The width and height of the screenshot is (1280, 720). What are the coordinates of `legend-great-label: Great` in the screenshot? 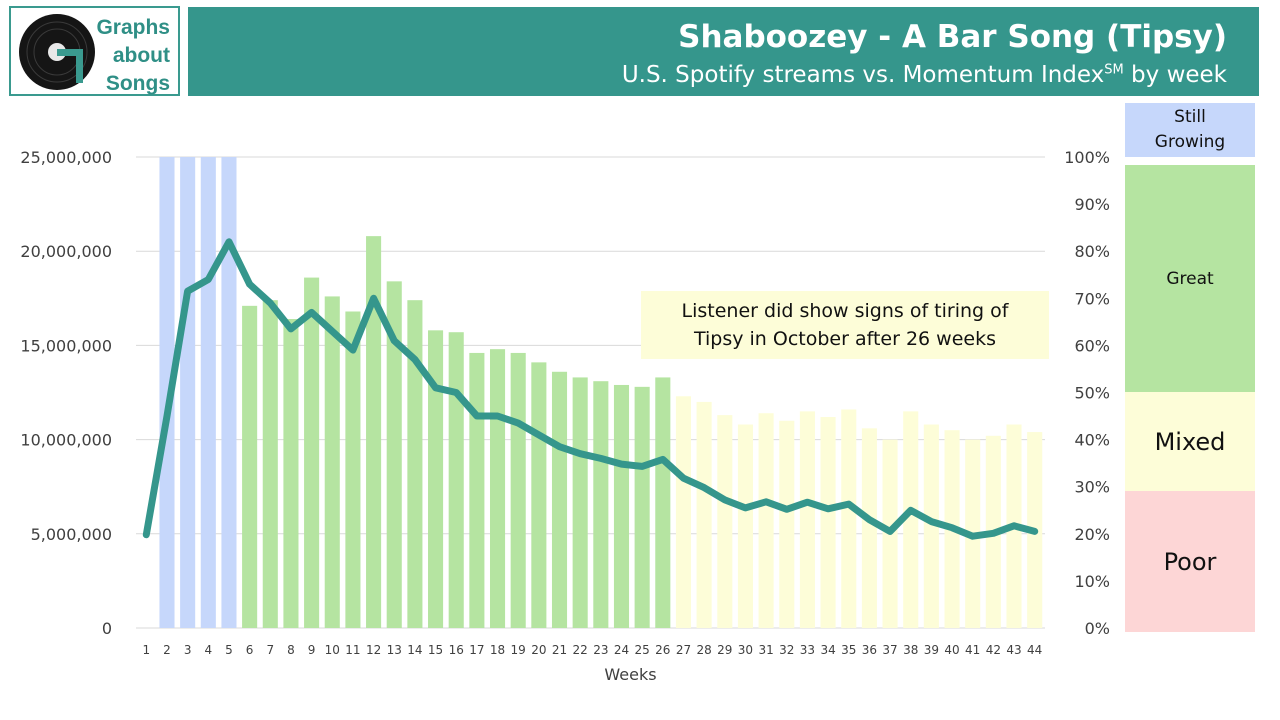 It's located at (1190, 278).